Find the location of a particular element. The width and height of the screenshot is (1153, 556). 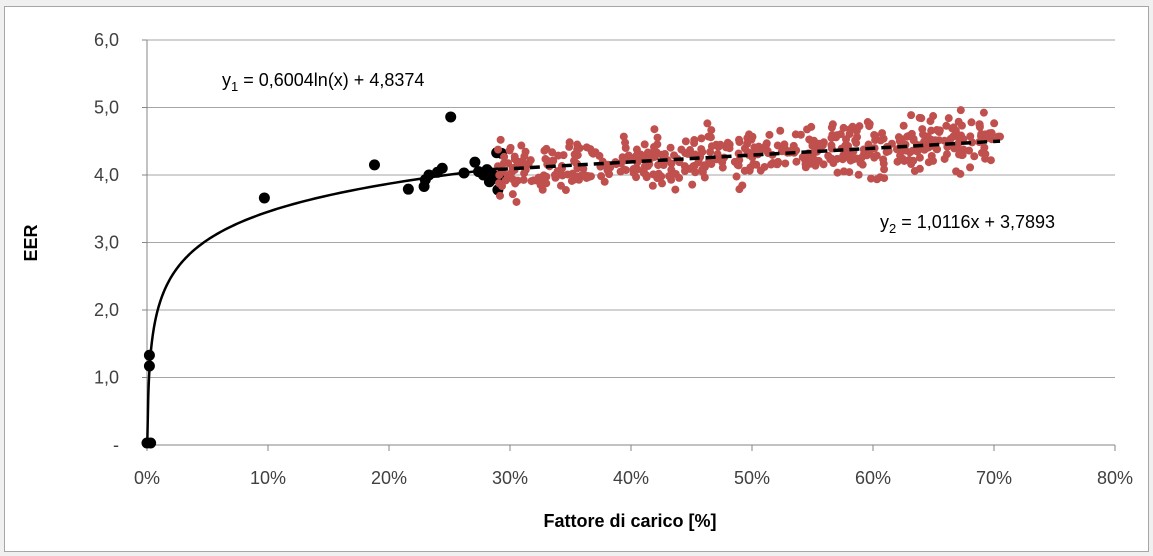

x-tick-label: 40% is located at coordinates (631, 478).